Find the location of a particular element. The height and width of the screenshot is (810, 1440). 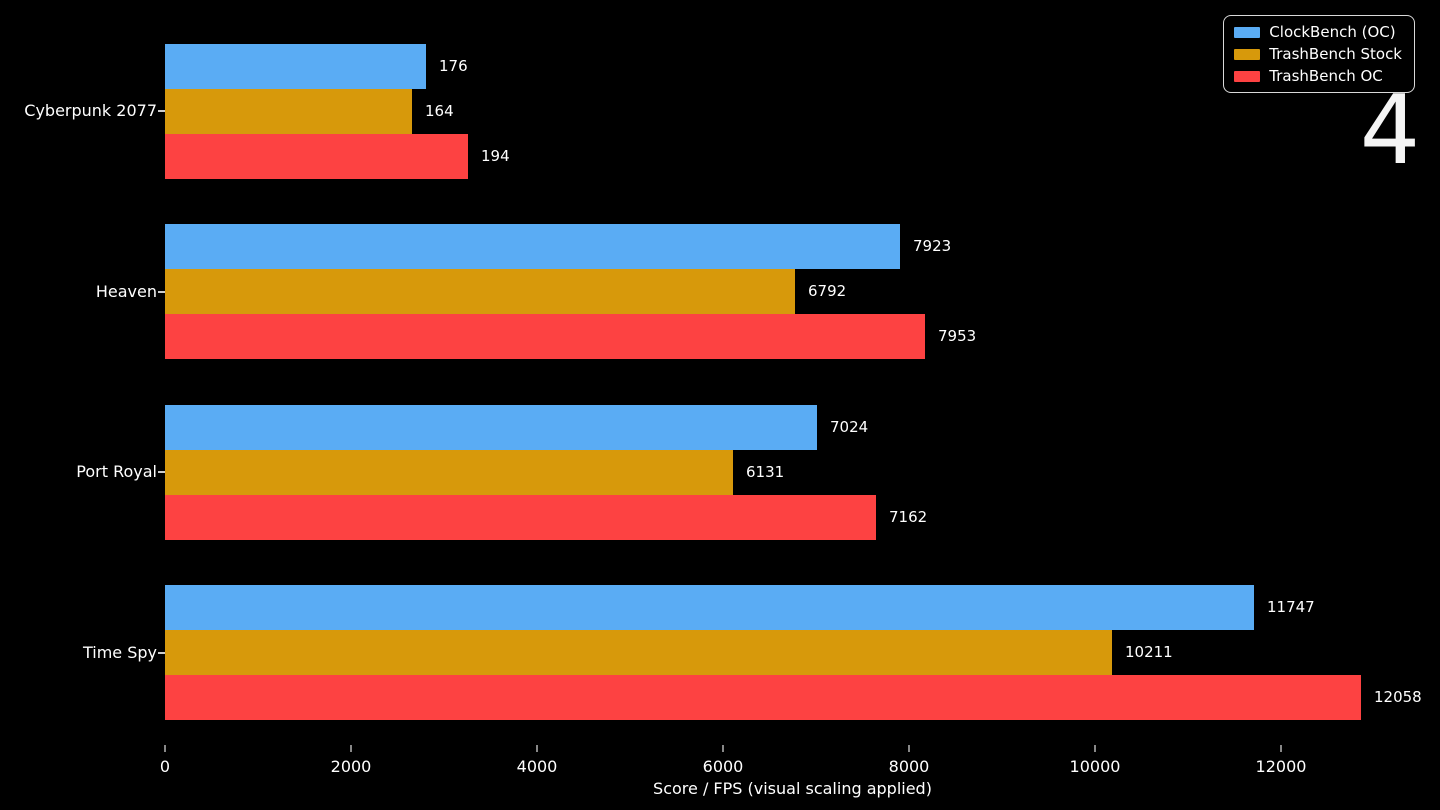

bar-value-label: 10211 is located at coordinates (1149, 652).